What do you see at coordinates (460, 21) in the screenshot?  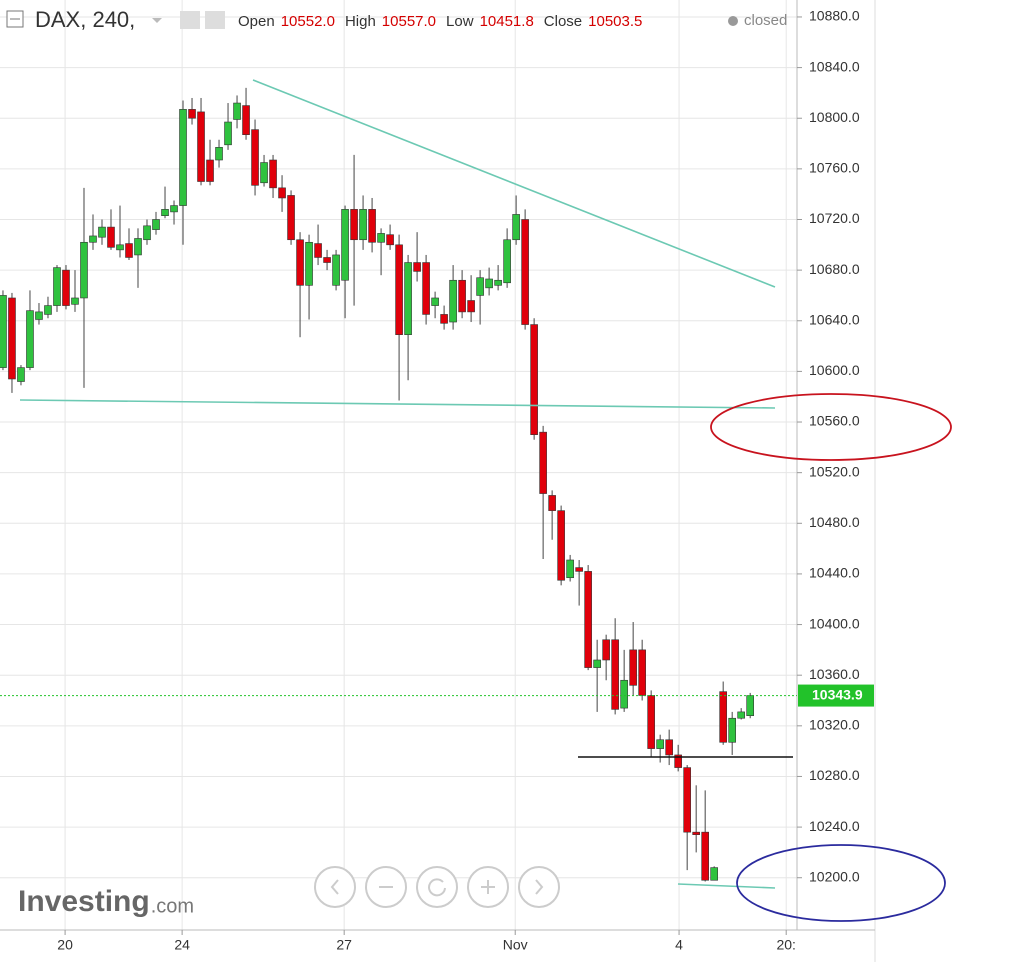 I see `readout-label: Low` at bounding box center [460, 21].